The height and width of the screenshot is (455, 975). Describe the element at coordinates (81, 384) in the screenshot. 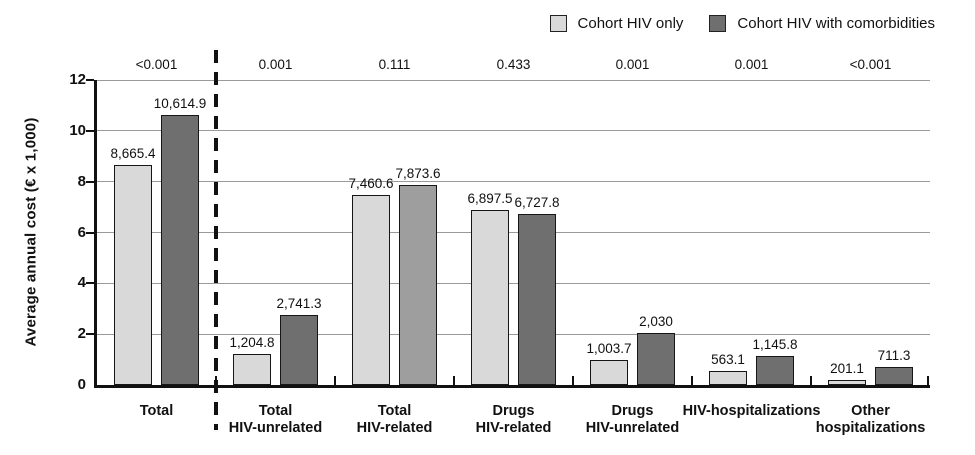

I see `y-tick-label-0: 0` at that location.